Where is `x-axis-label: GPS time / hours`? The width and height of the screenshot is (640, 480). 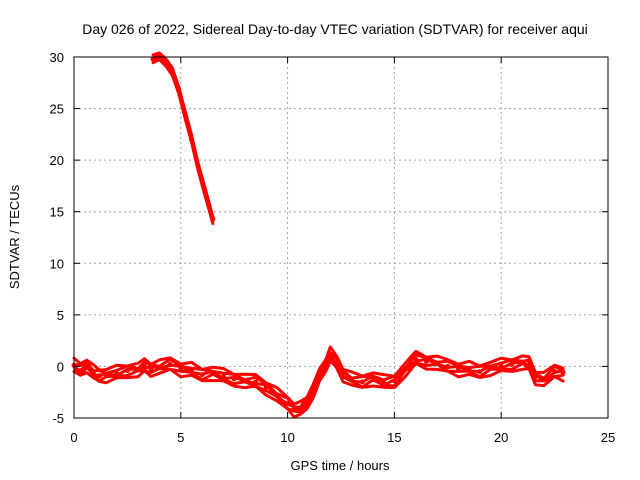 x-axis-label: GPS time / hours is located at coordinates (340, 465).